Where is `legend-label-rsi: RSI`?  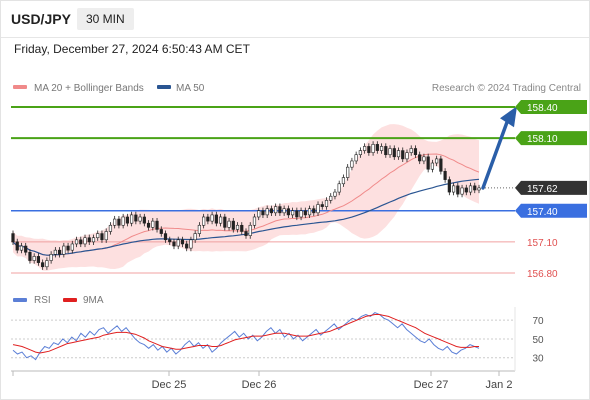
legend-label-rsi: RSI is located at coordinates (42, 300).